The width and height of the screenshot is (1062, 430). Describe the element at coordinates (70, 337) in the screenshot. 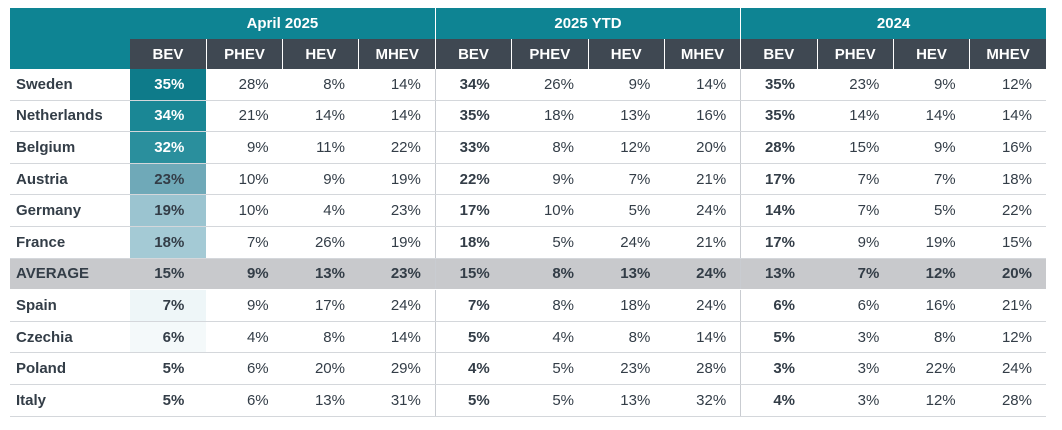

I see `country-name: Czechia` at that location.